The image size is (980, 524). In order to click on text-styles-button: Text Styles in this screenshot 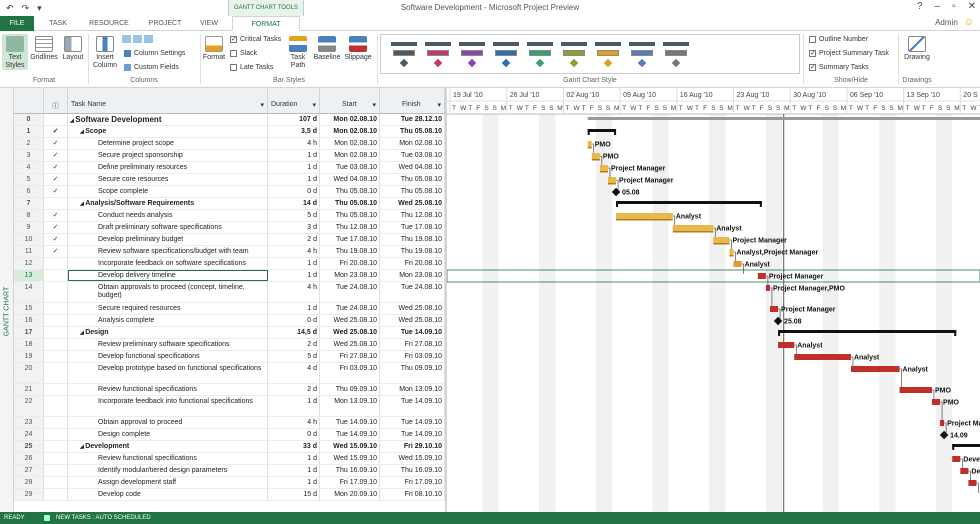, I will do `click(15, 52)`.